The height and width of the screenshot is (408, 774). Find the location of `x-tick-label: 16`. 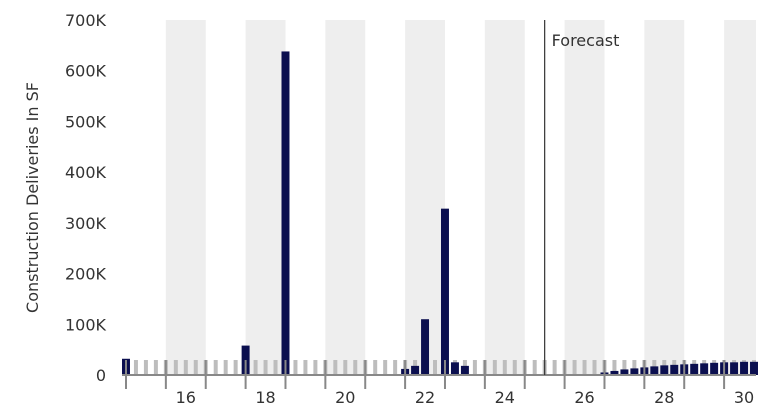

x-tick-label: 16 is located at coordinates (186, 397).